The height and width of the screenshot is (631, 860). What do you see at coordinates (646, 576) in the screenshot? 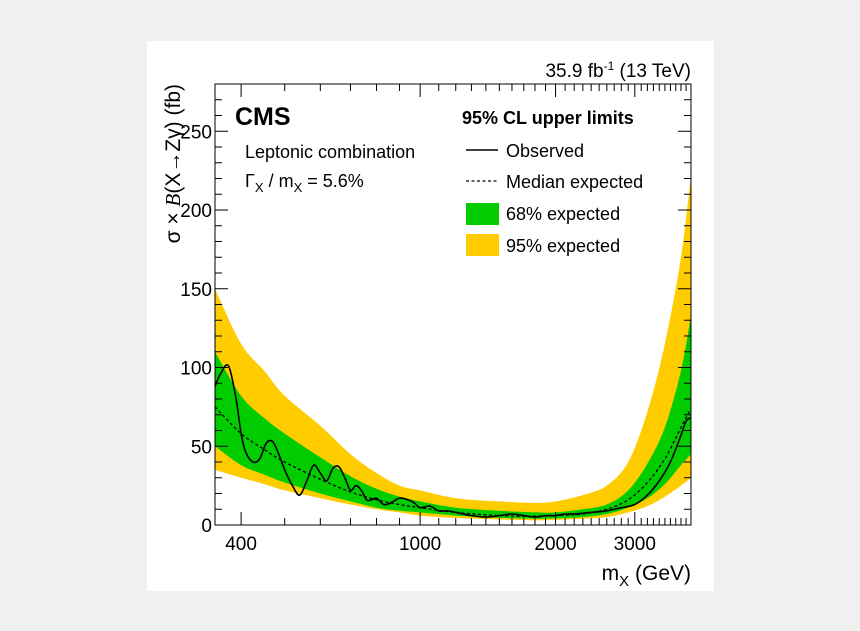
I see `x-axis-title: mX (GeV)` at bounding box center [646, 576].